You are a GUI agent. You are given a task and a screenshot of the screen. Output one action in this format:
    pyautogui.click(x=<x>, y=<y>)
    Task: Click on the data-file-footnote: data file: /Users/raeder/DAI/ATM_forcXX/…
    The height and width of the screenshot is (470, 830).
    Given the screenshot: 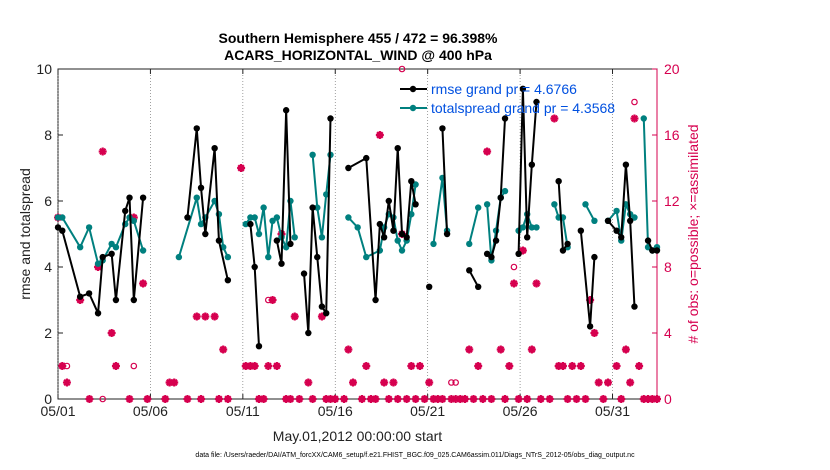 What is the action you would take?
    pyautogui.click(x=415, y=455)
    